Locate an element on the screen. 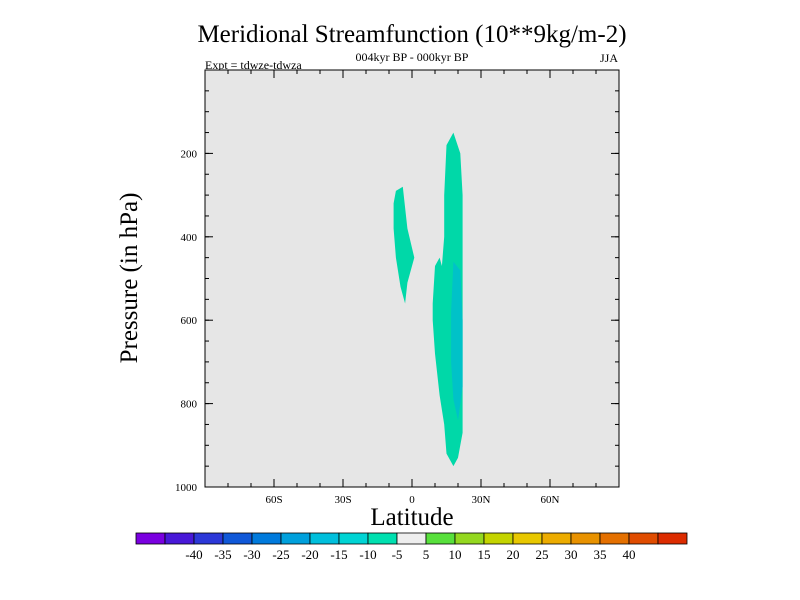 The width and height of the screenshot is (800, 600). y-tick-label: 1000 is located at coordinates (186, 488).